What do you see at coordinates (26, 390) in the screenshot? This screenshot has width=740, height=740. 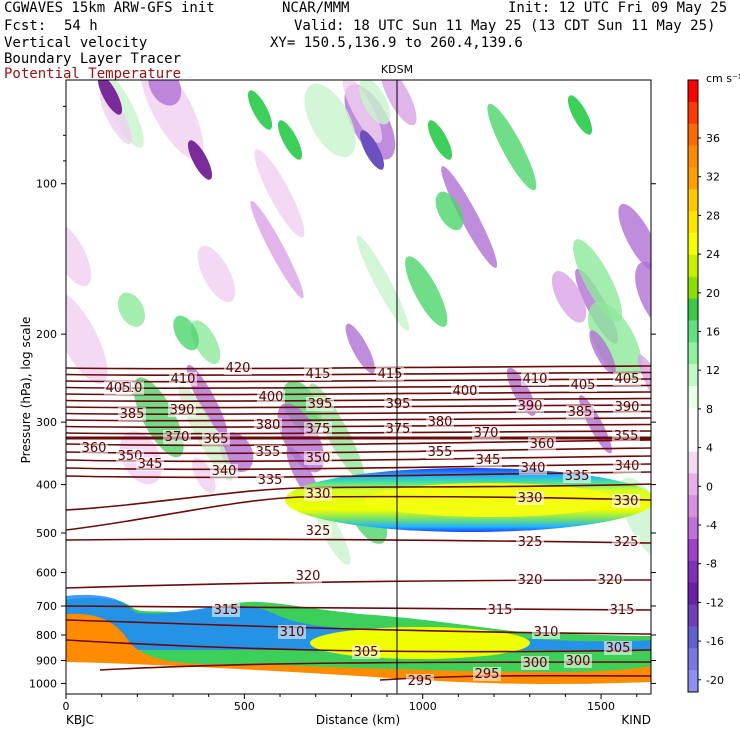 I see `y-axis-title: Pressure (hPa), log scale` at bounding box center [26, 390].